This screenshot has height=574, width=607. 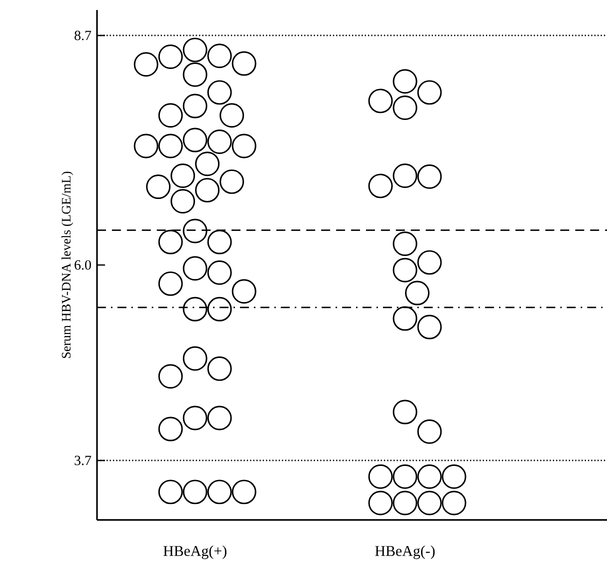 What do you see at coordinates (405, 553) in the screenshot?
I see `x-tick-label: HBeAg(-)` at bounding box center [405, 553].